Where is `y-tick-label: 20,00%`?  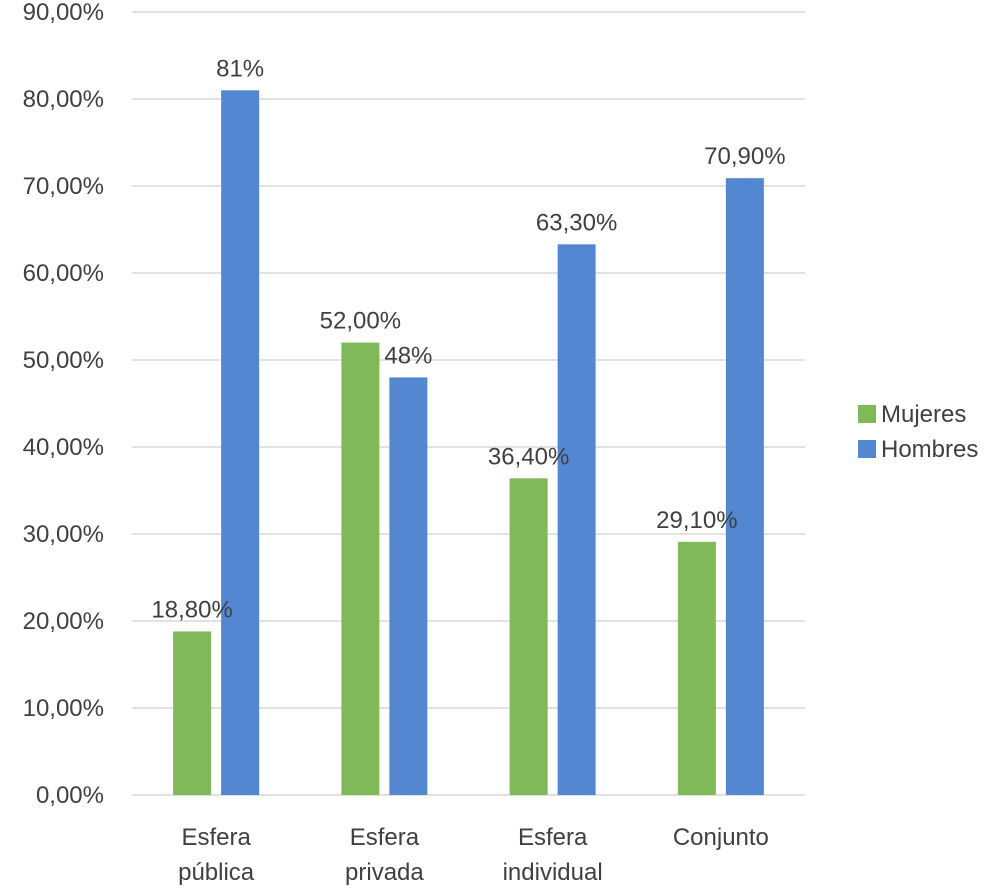
y-tick-label: 20,00% is located at coordinates (63, 621).